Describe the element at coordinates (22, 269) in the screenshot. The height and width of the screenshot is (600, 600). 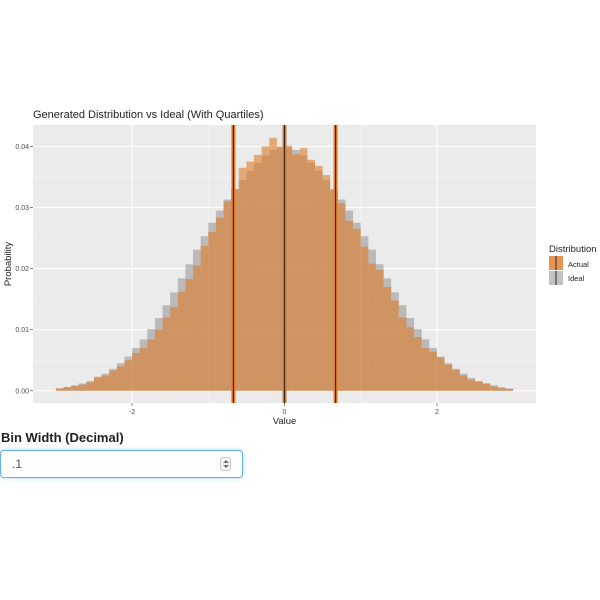
I see `y-tick-label: 0.02` at that location.